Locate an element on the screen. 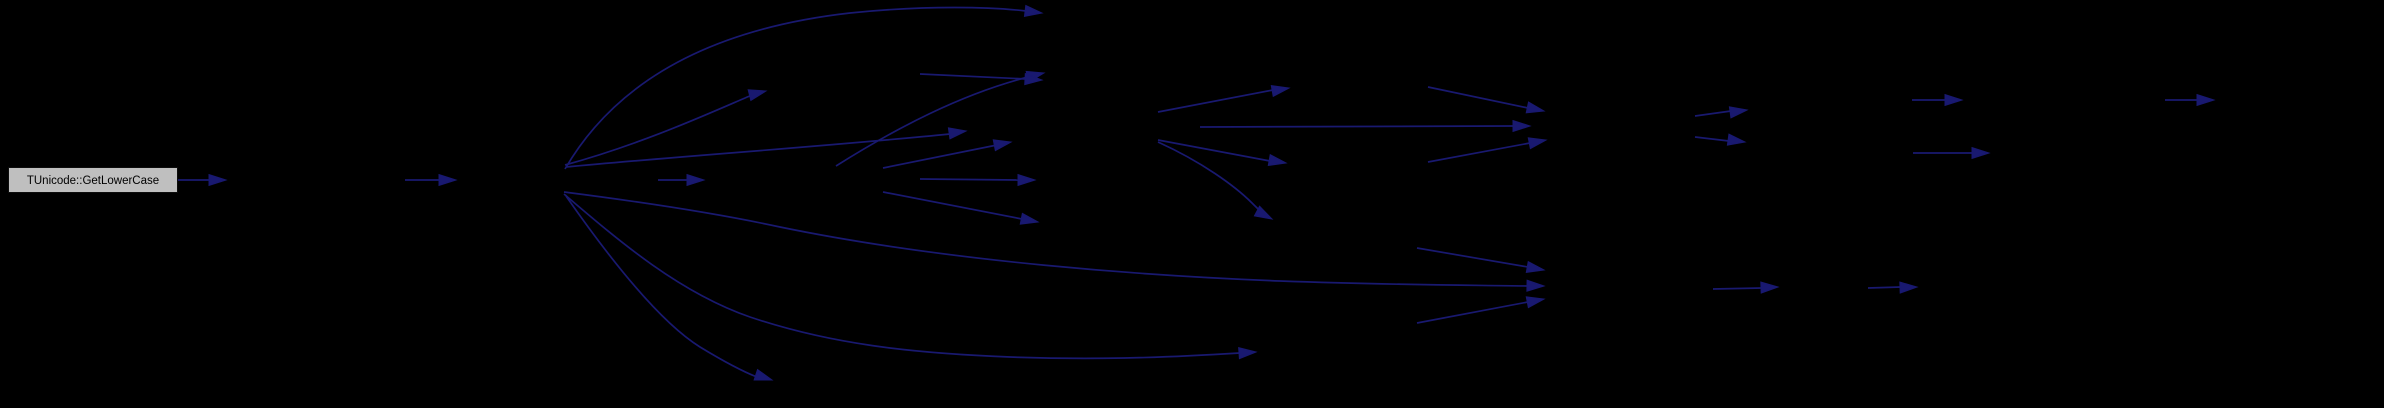 The image size is (2384, 408). mid-descender-arrowhead is located at coordinates (1029, 218).